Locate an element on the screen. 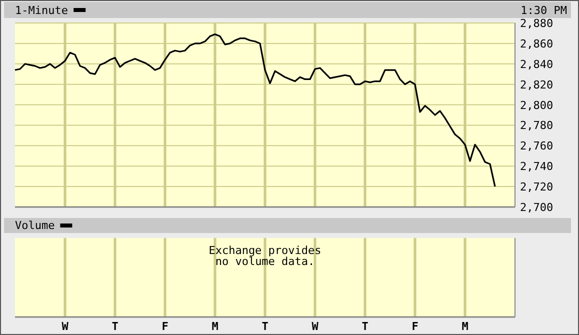 The image size is (579, 335). y-tick-label: 2,880 is located at coordinates (537, 23).